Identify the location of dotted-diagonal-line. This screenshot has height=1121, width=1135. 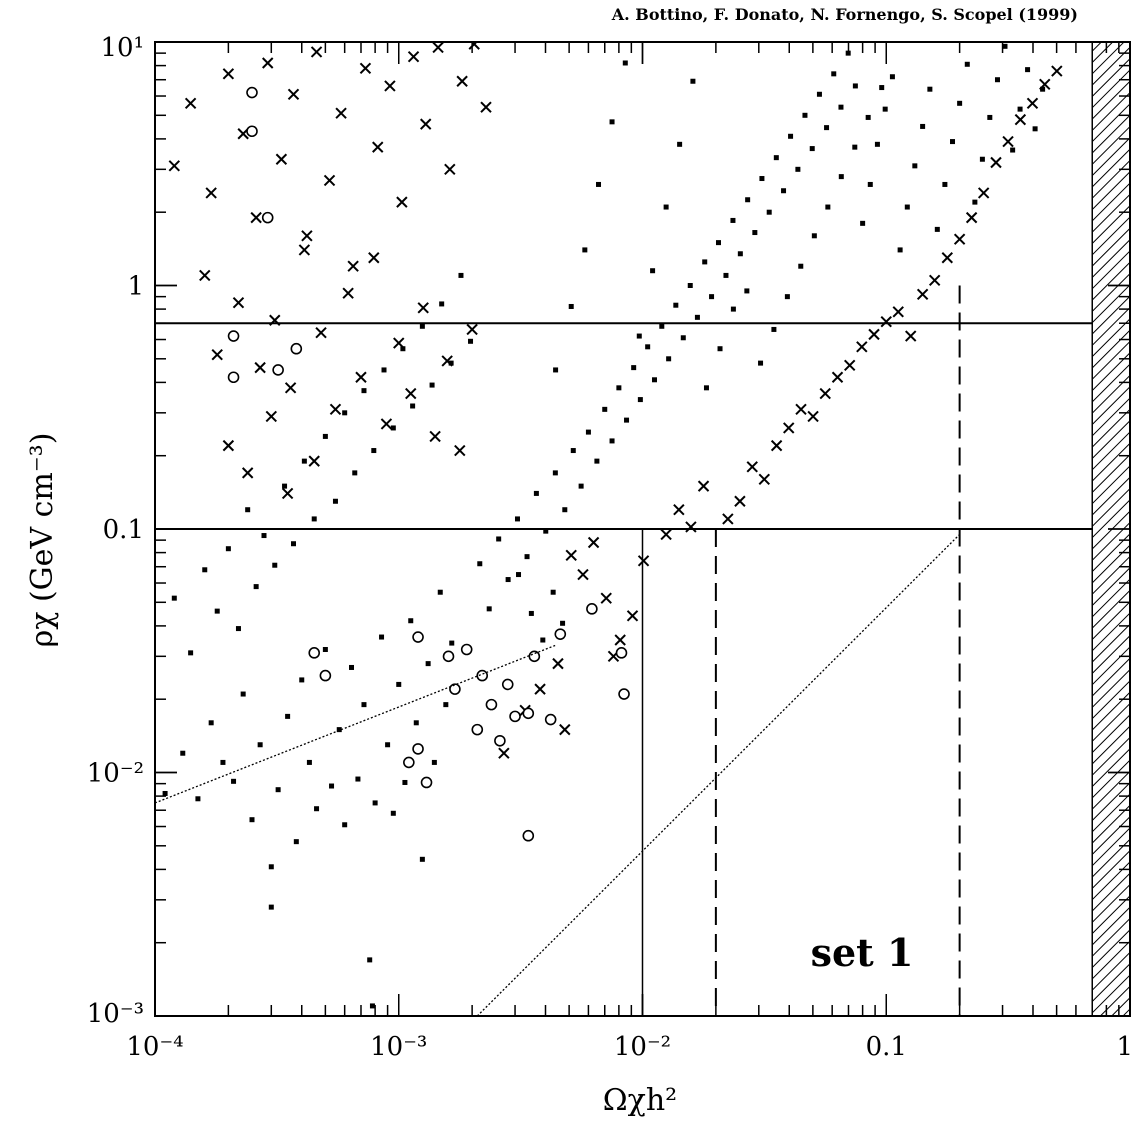
(355, 724).